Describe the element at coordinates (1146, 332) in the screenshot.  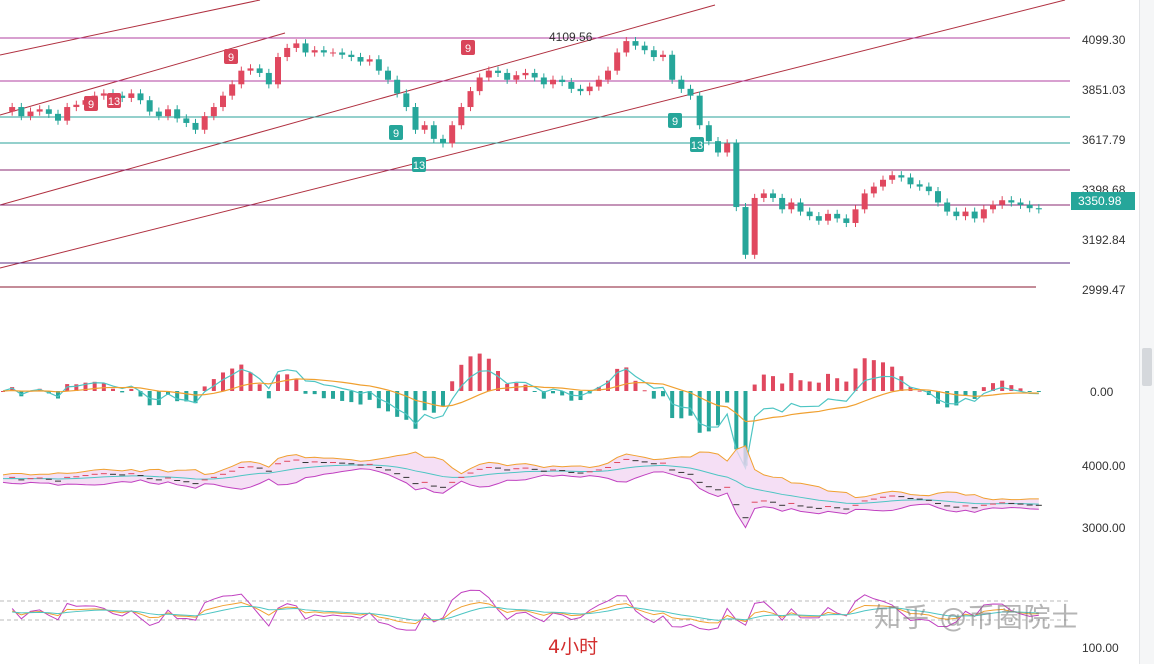
I see `vertical-scrollbar` at that location.